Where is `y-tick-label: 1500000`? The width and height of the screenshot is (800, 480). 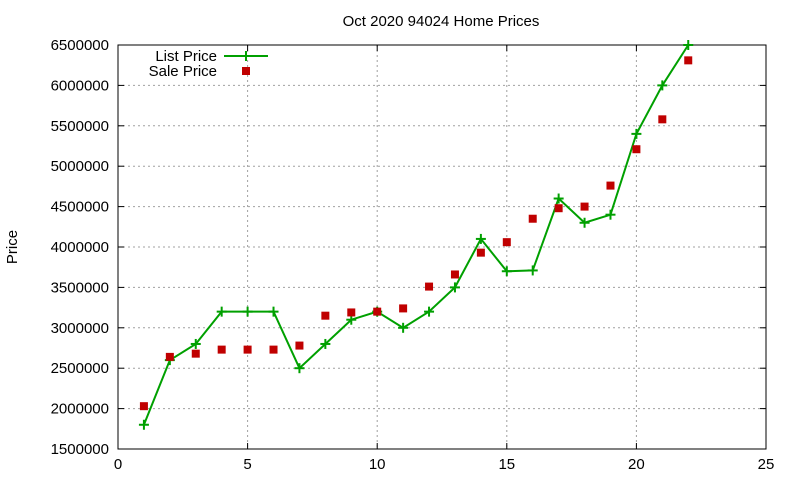
y-tick-label: 1500000 is located at coordinates (80, 449).